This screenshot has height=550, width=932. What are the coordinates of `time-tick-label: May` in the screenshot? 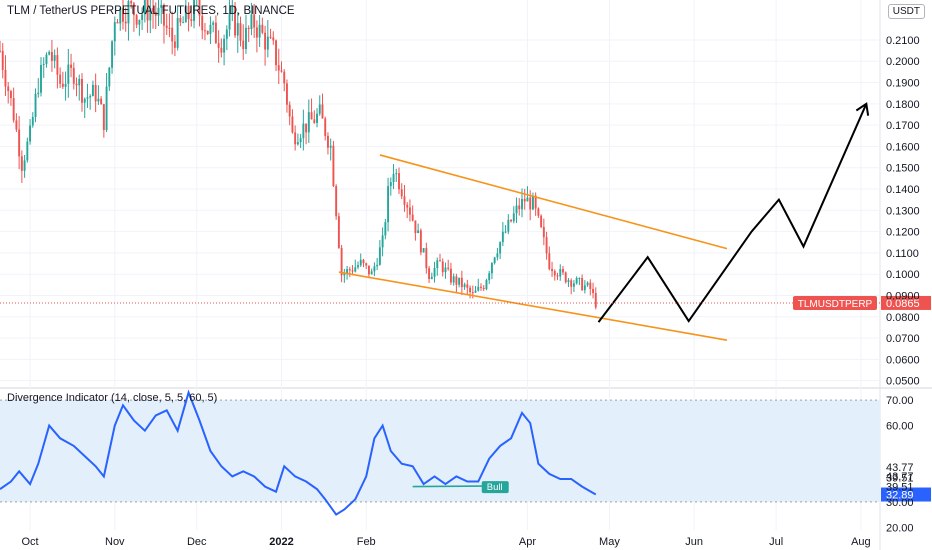 It's located at (609, 542).